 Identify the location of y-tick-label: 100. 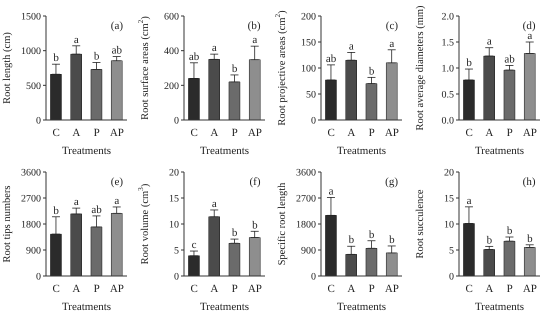
(308, 69).